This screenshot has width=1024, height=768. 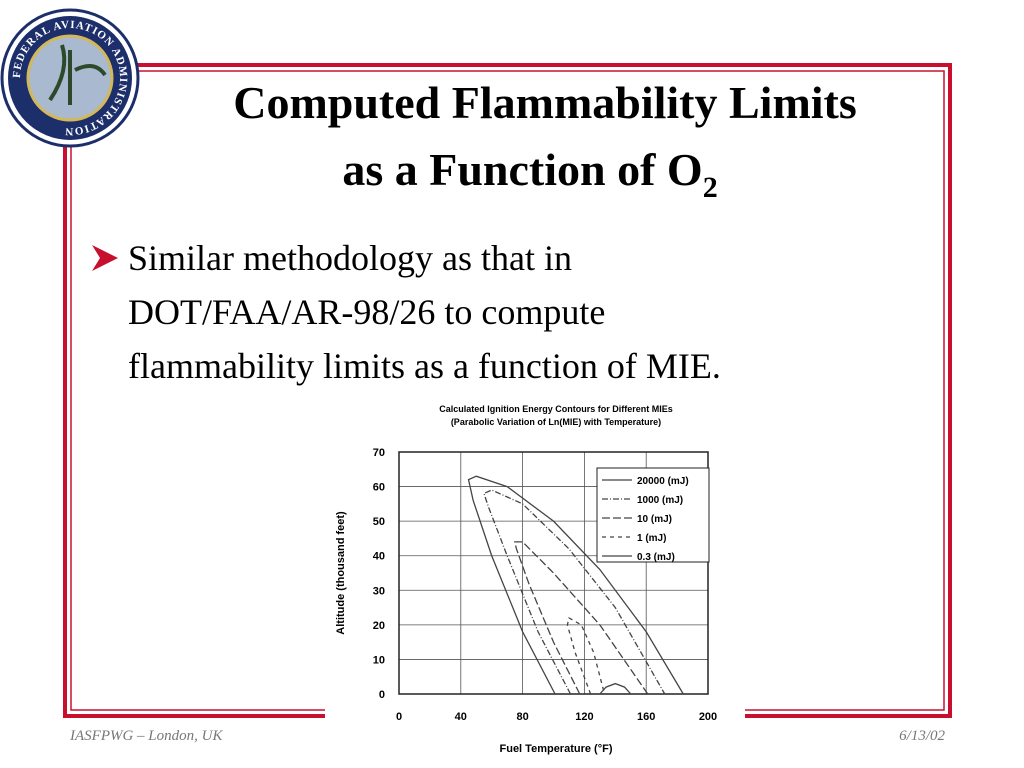 What do you see at coordinates (341, 573) in the screenshot?
I see `y-axis-label: Altitude (thousand feet)` at bounding box center [341, 573].